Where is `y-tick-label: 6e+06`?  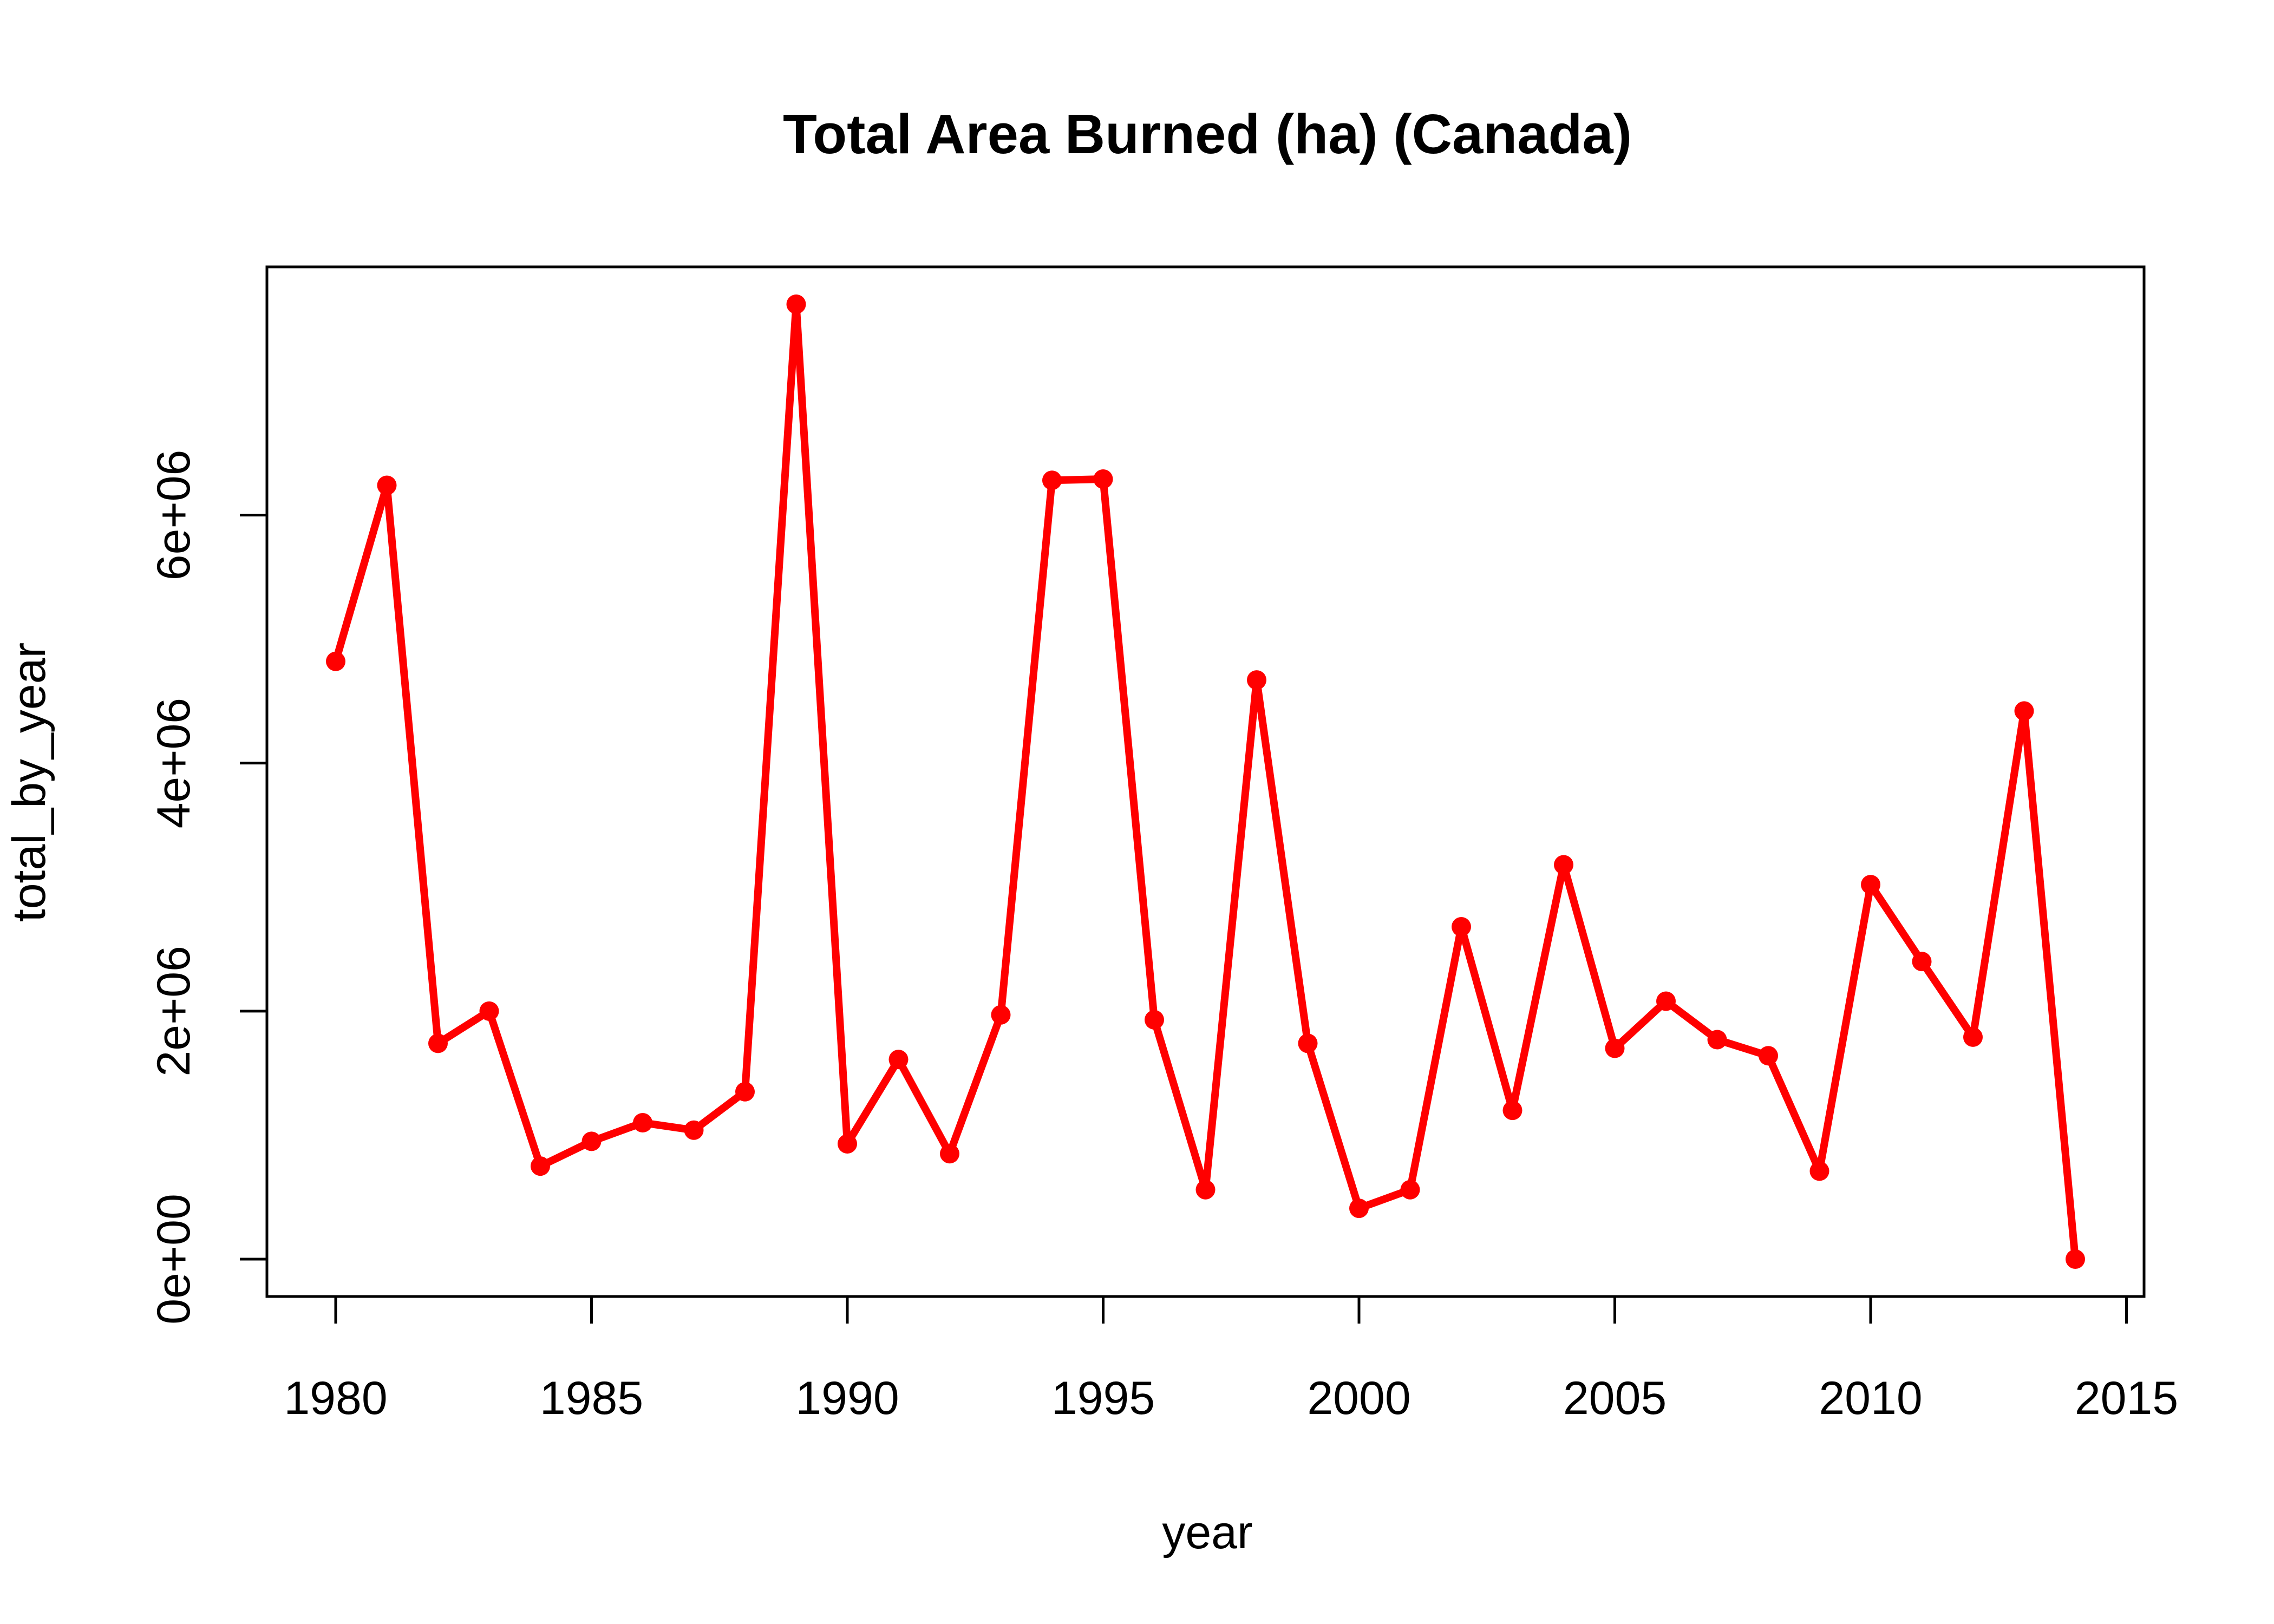
y-tick-label: 6e+06 is located at coordinates (174, 515).